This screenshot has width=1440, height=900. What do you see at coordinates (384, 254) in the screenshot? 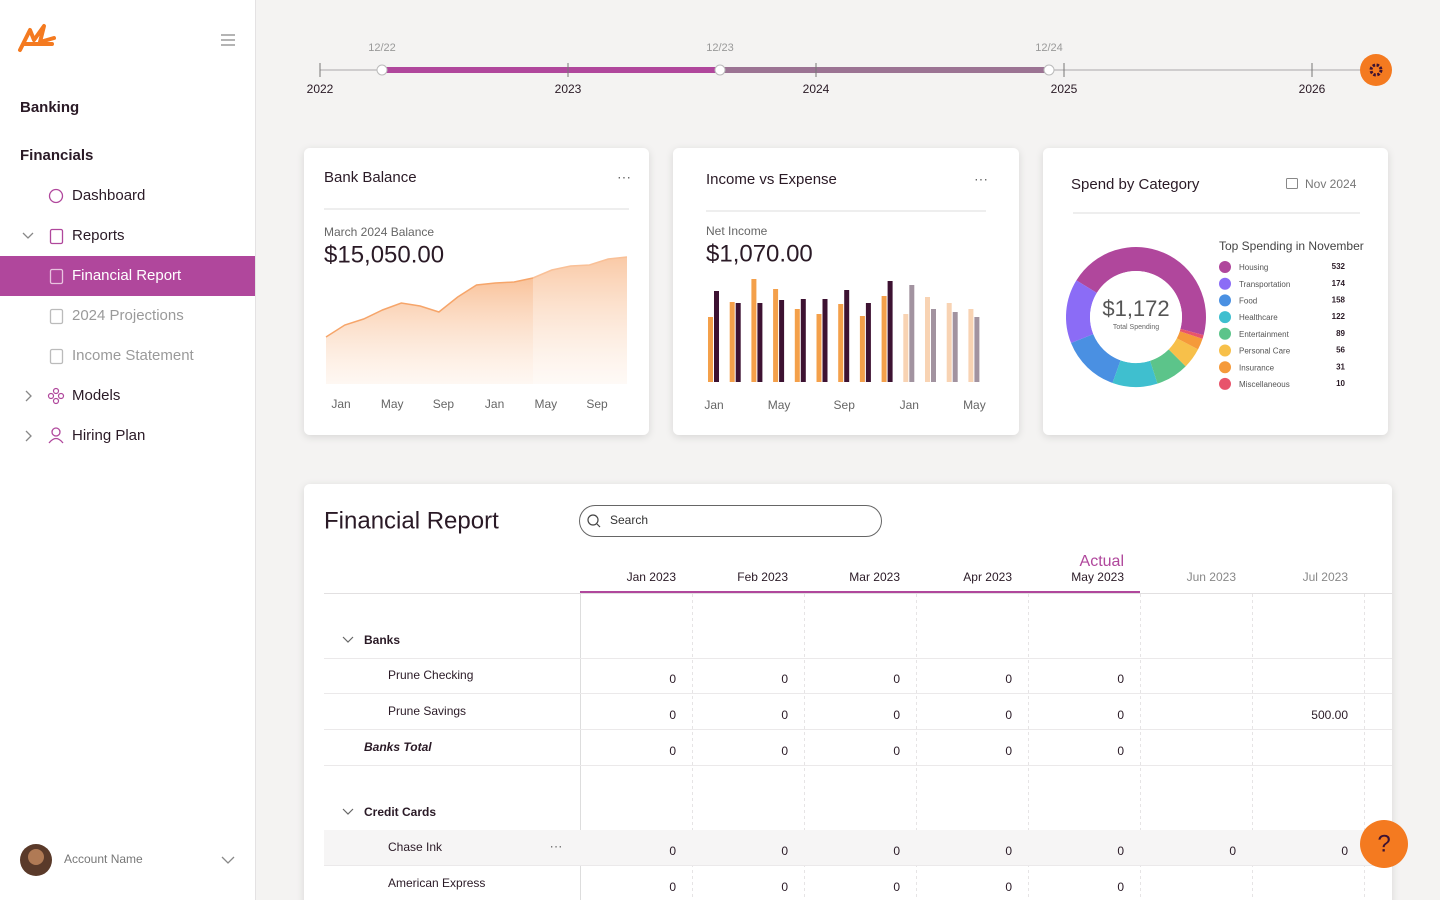
I see `balance-value: $15,050.00` at bounding box center [384, 254].